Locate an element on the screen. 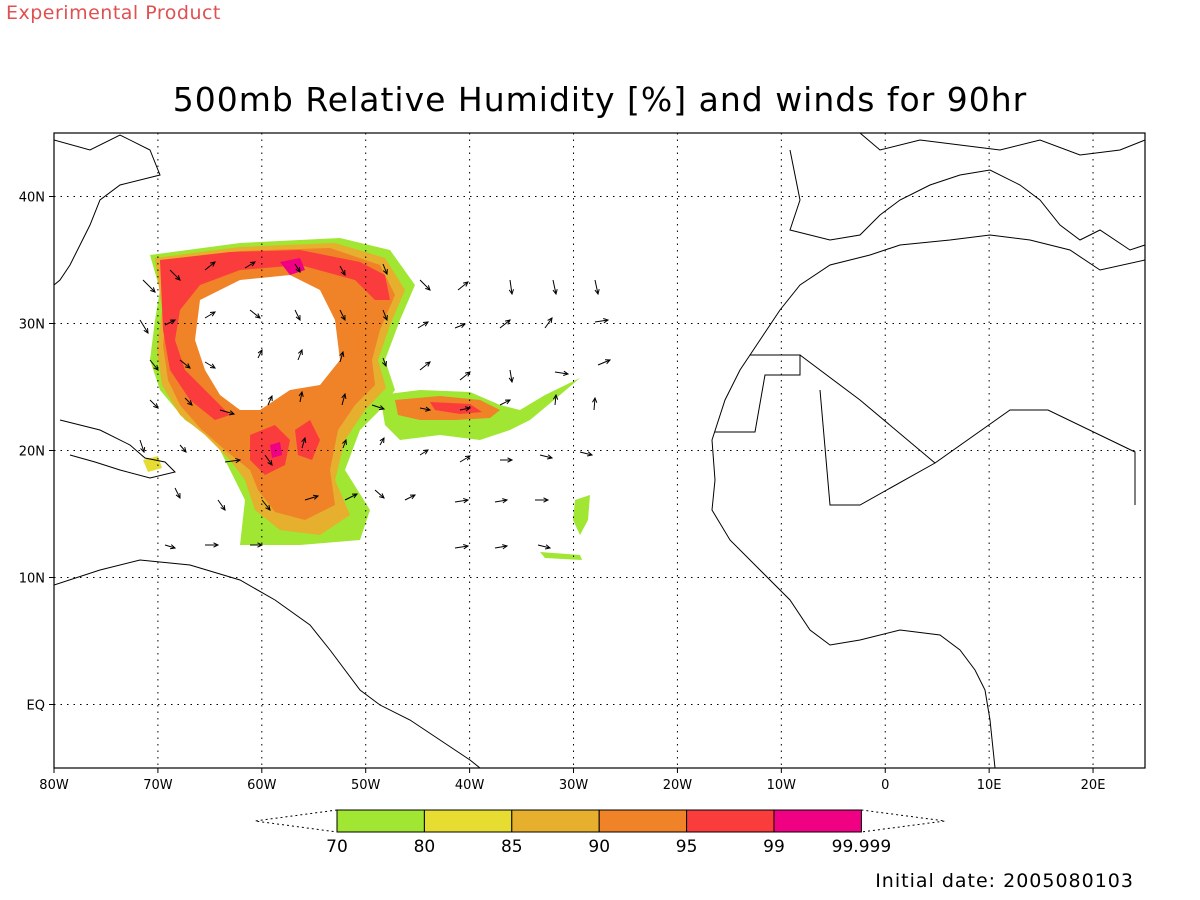 The image size is (1200, 900). wind-vectors is located at coordinates (375, 405).